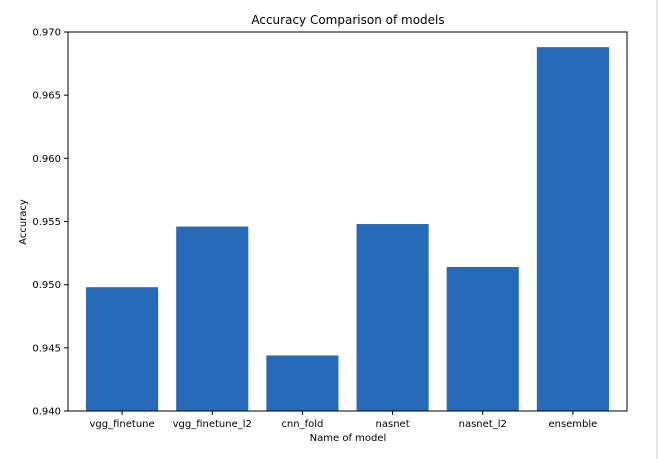 Image resolution: width=658 pixels, height=463 pixels. Describe the element at coordinates (572, 229) in the screenshot. I see `bar-ensemble` at that location.